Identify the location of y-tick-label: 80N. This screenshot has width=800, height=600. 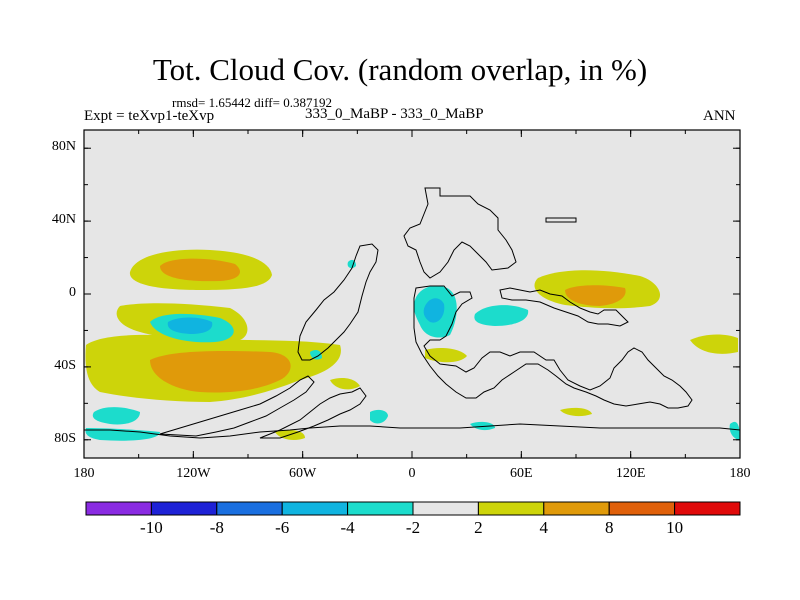
(63, 147).